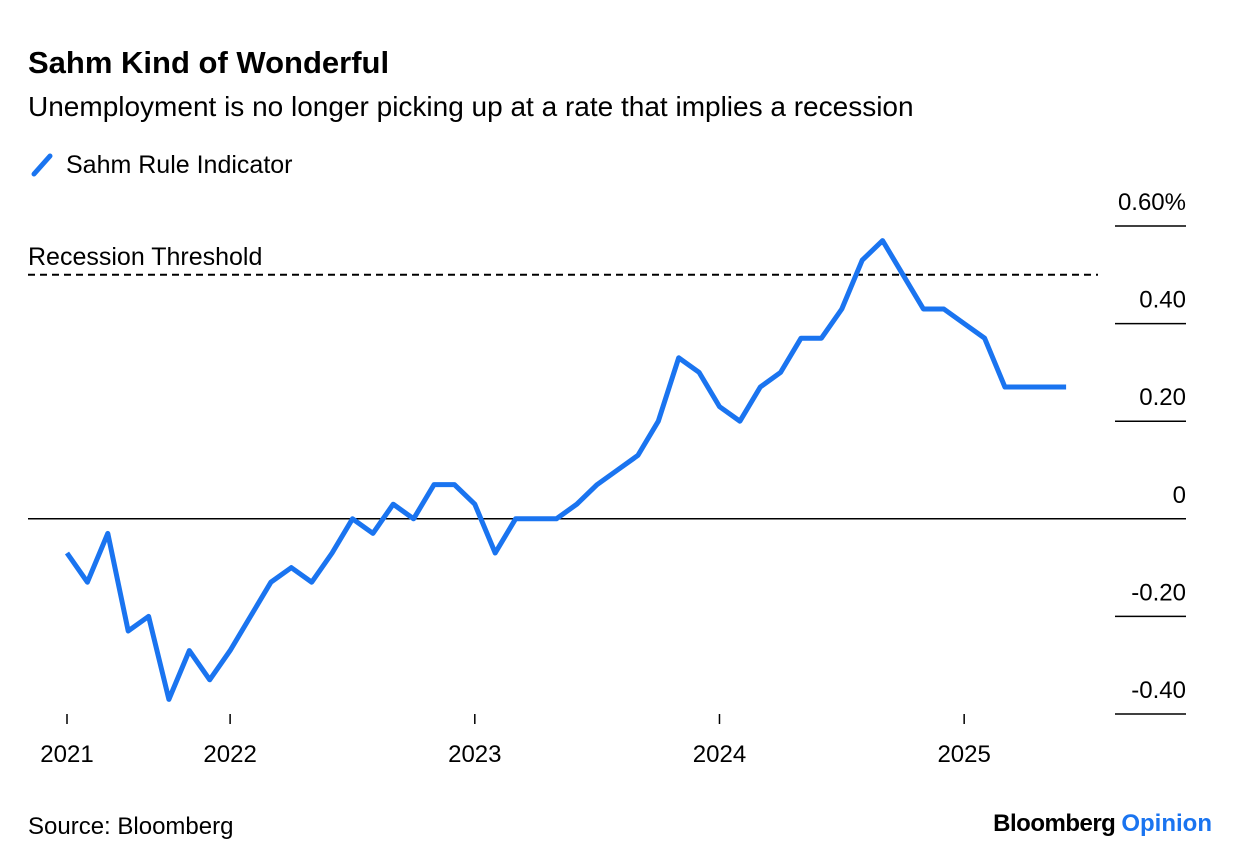 This screenshot has height=866, width=1240. Describe the element at coordinates (1152, 202) in the screenshot. I see `y-tick-label: 0.60%` at that location.